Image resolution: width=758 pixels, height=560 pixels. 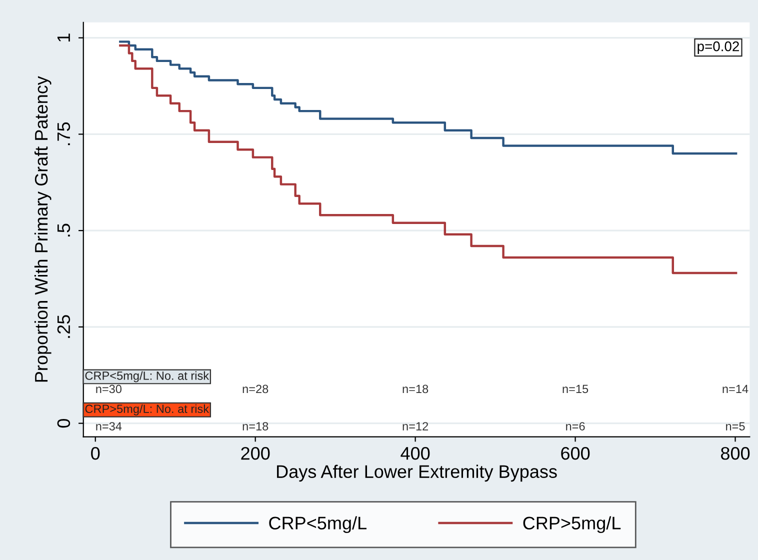 I want to click on x-tick-label: 200, so click(x=255, y=453).